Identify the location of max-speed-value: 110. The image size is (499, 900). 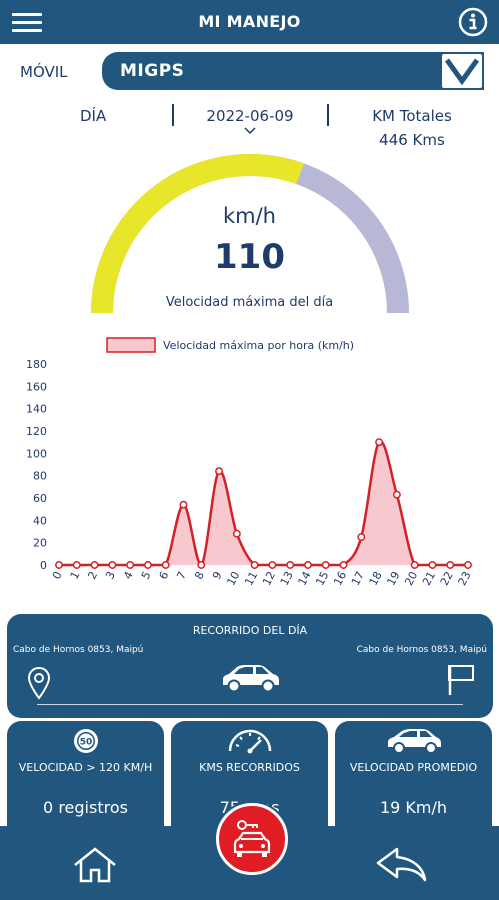
(249, 257).